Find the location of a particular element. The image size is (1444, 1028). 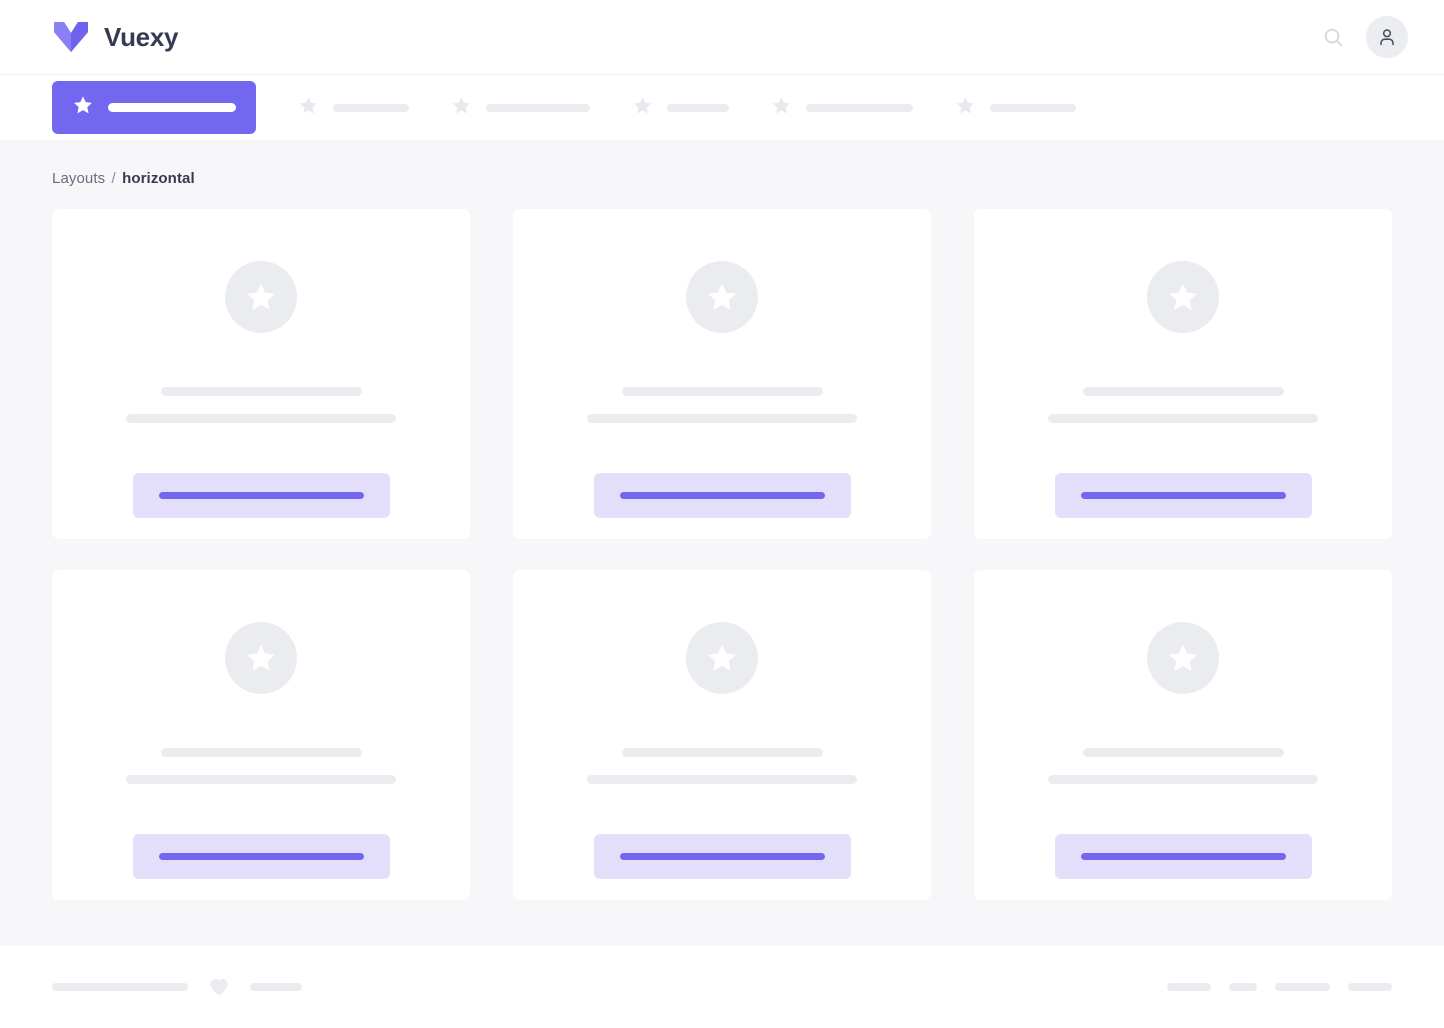

brand-name: Vuexy is located at coordinates (141, 36).